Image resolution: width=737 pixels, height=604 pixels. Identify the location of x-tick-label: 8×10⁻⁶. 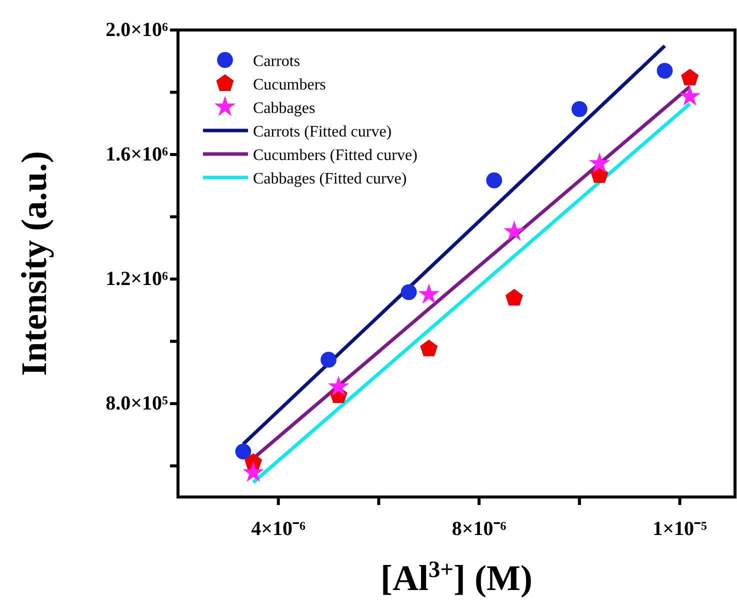
(479, 529).